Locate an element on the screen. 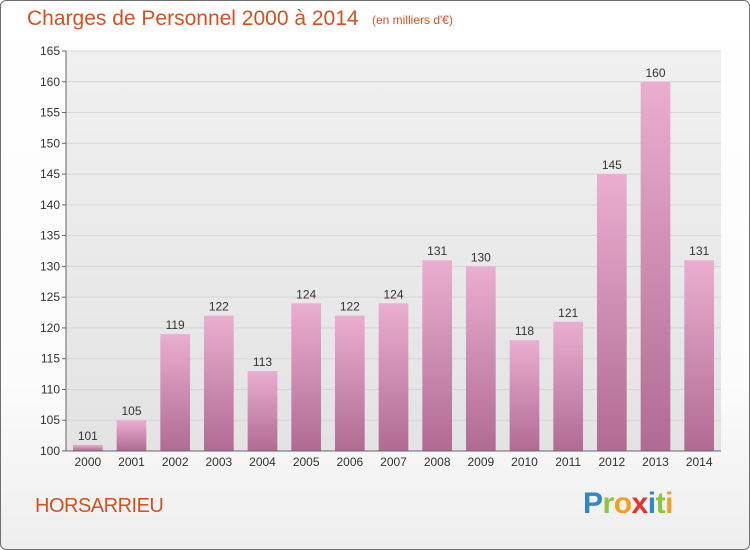 The image size is (750, 550). logo-letter: o is located at coordinates (622, 503).